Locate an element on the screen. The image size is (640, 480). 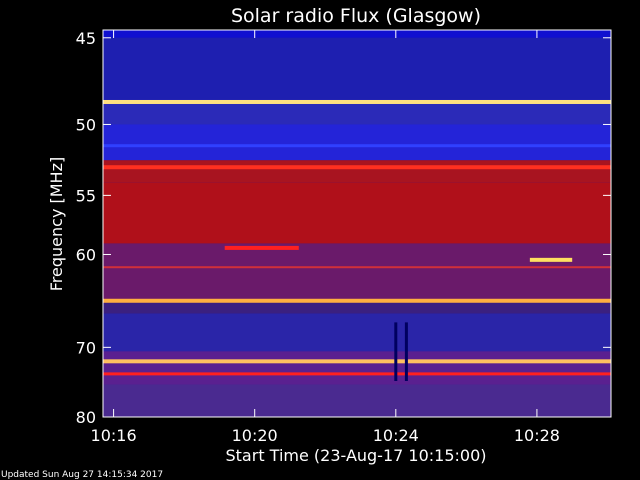
emission-burst is located at coordinates (551, 259).